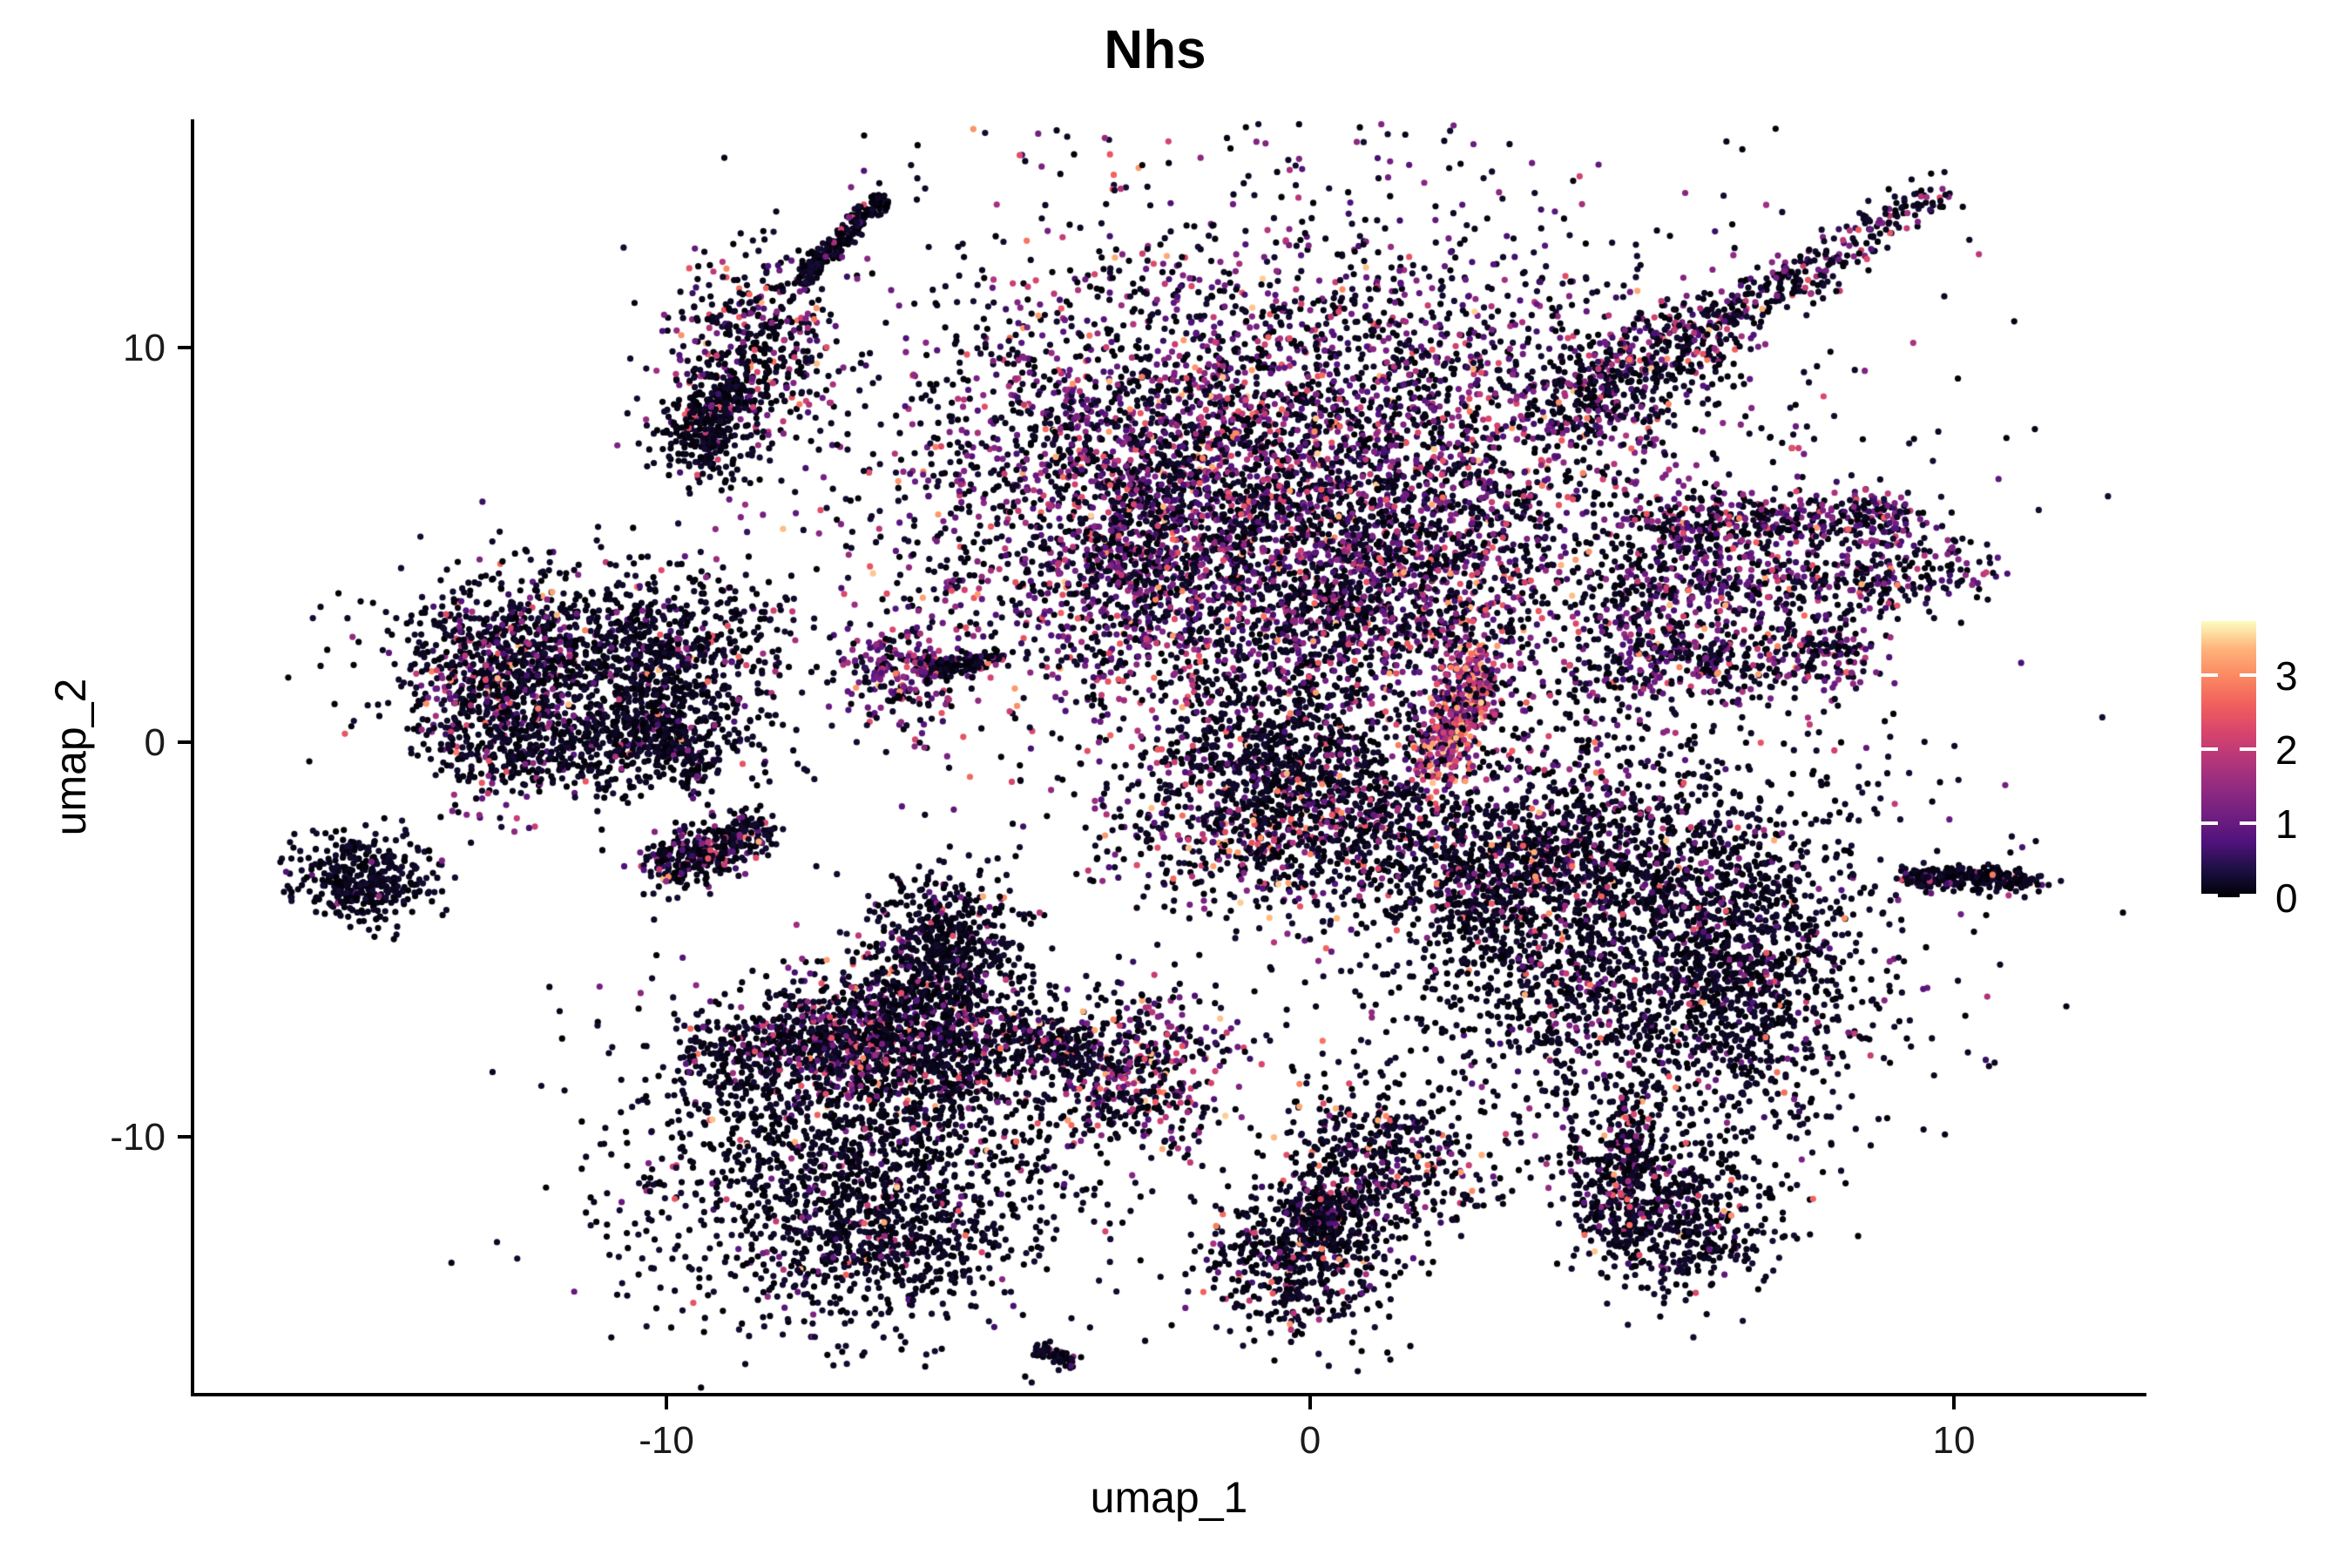  Describe the element at coordinates (184, 1137) in the screenshot. I see `y-tick-mark-neg10` at that location.